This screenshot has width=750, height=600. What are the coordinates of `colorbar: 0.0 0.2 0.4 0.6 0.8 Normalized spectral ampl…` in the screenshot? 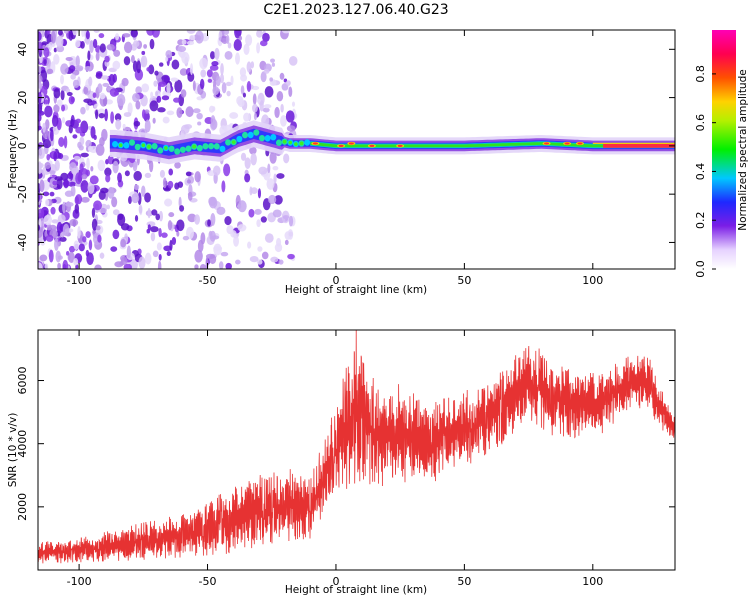 It's located at (721, 154).